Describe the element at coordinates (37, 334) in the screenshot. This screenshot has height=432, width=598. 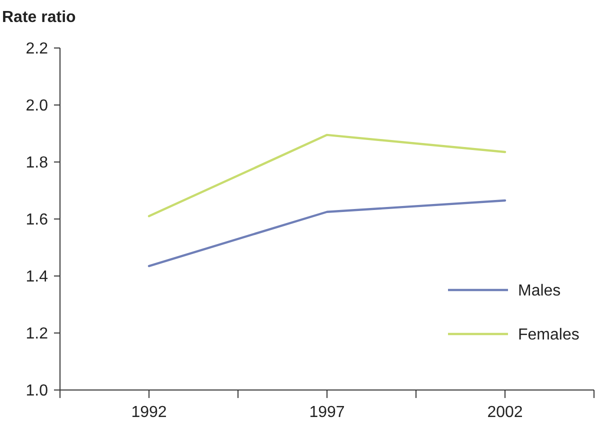
I see `y-tick-label: 1.2` at that location.